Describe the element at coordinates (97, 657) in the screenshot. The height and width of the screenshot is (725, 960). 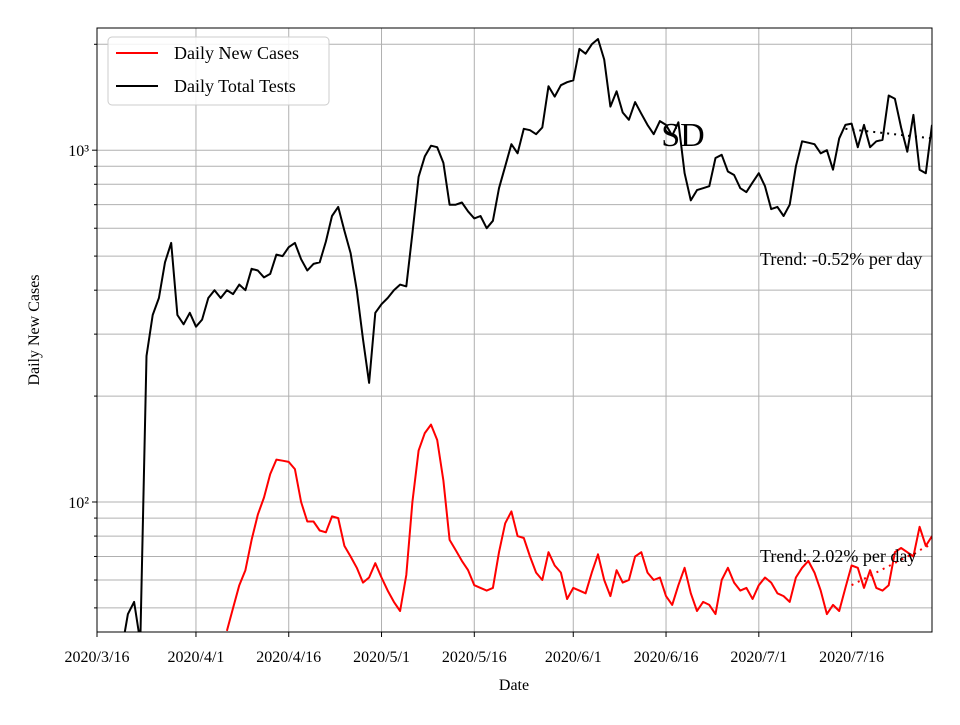
I see `x-tick-label: 2020/3/16` at that location.